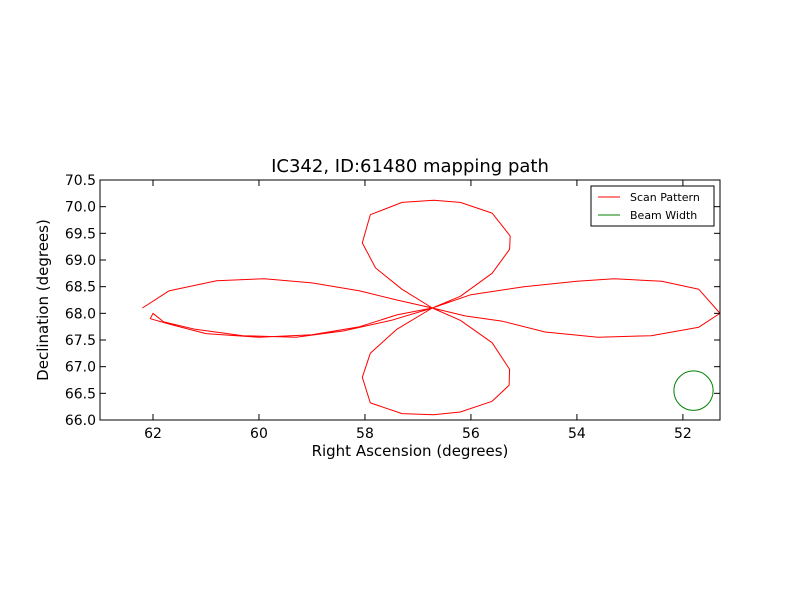 This screenshot has width=800, height=600. I want to click on x-axis-label: Right Ascension (degrees), so click(410, 451).